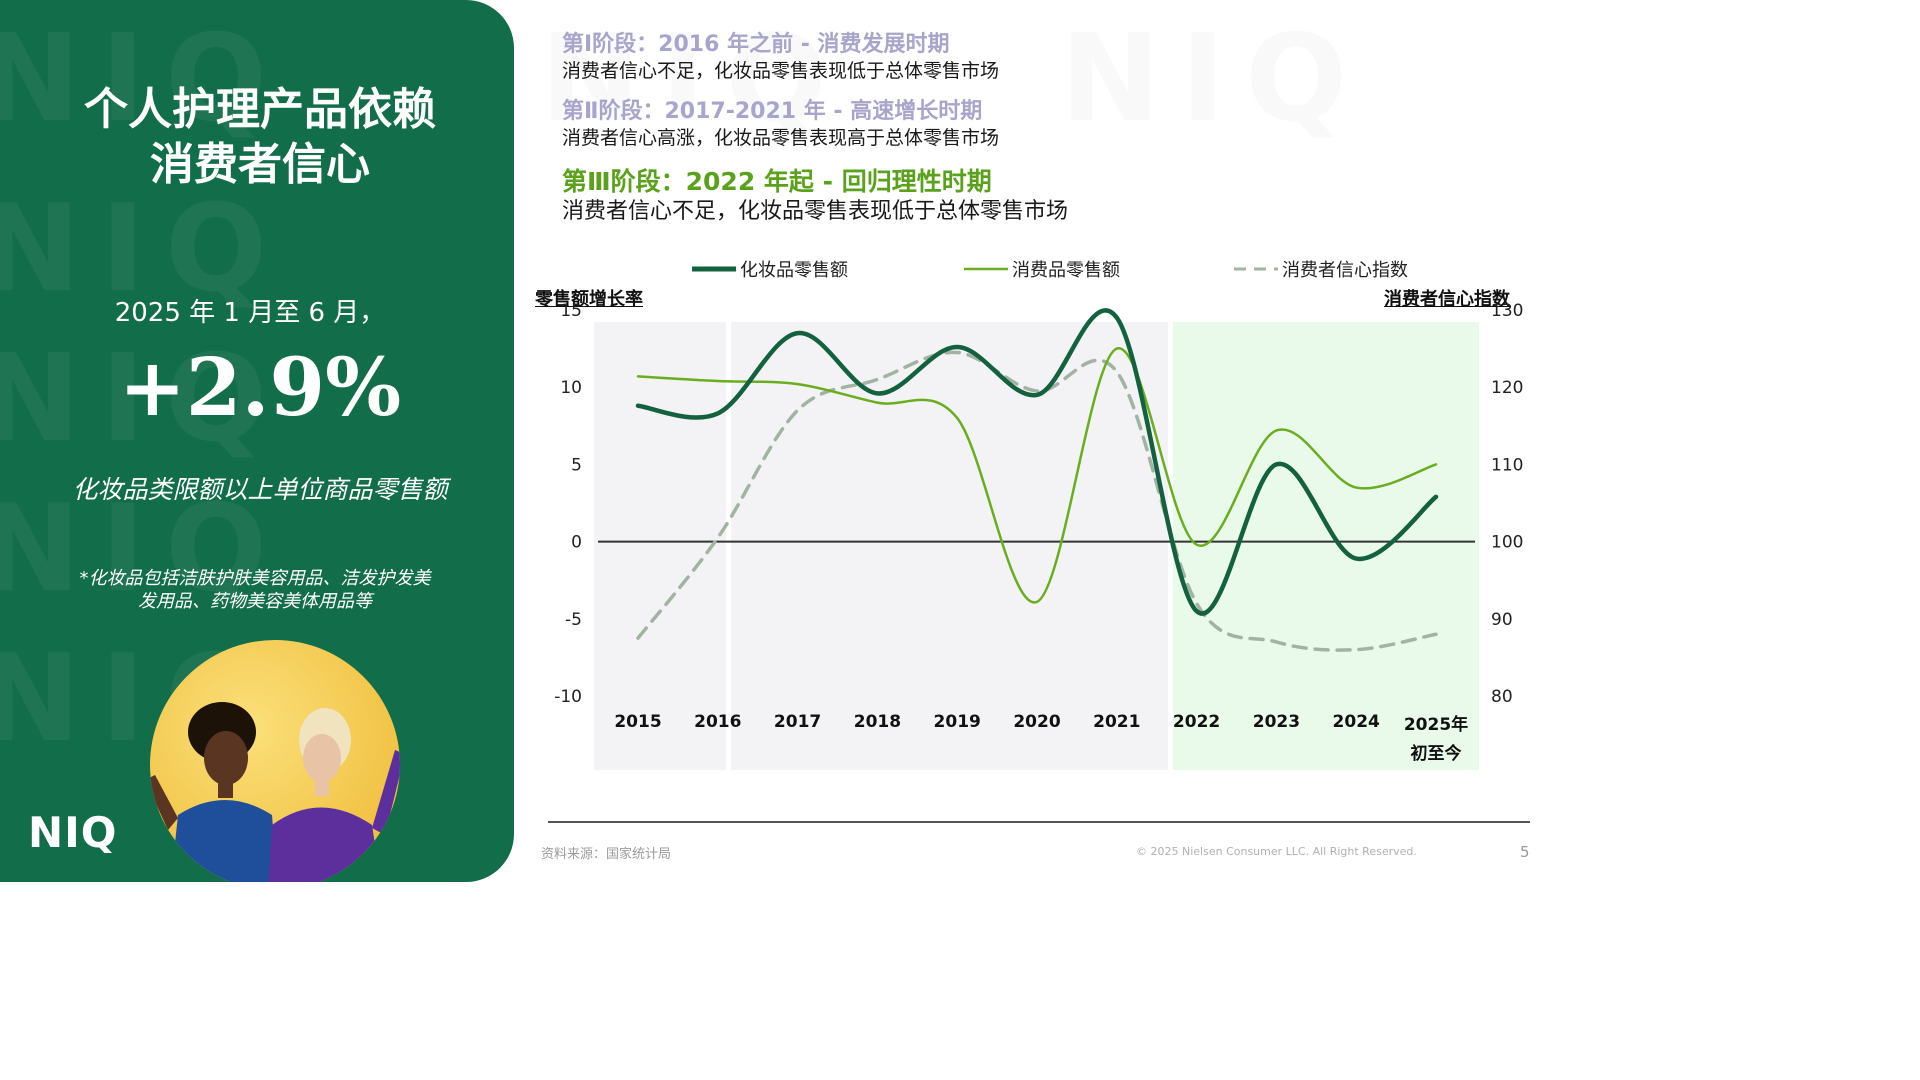  Describe the element at coordinates (260, 109) in the screenshot. I see `title-line-1: 个人护理产品依赖` at that location.